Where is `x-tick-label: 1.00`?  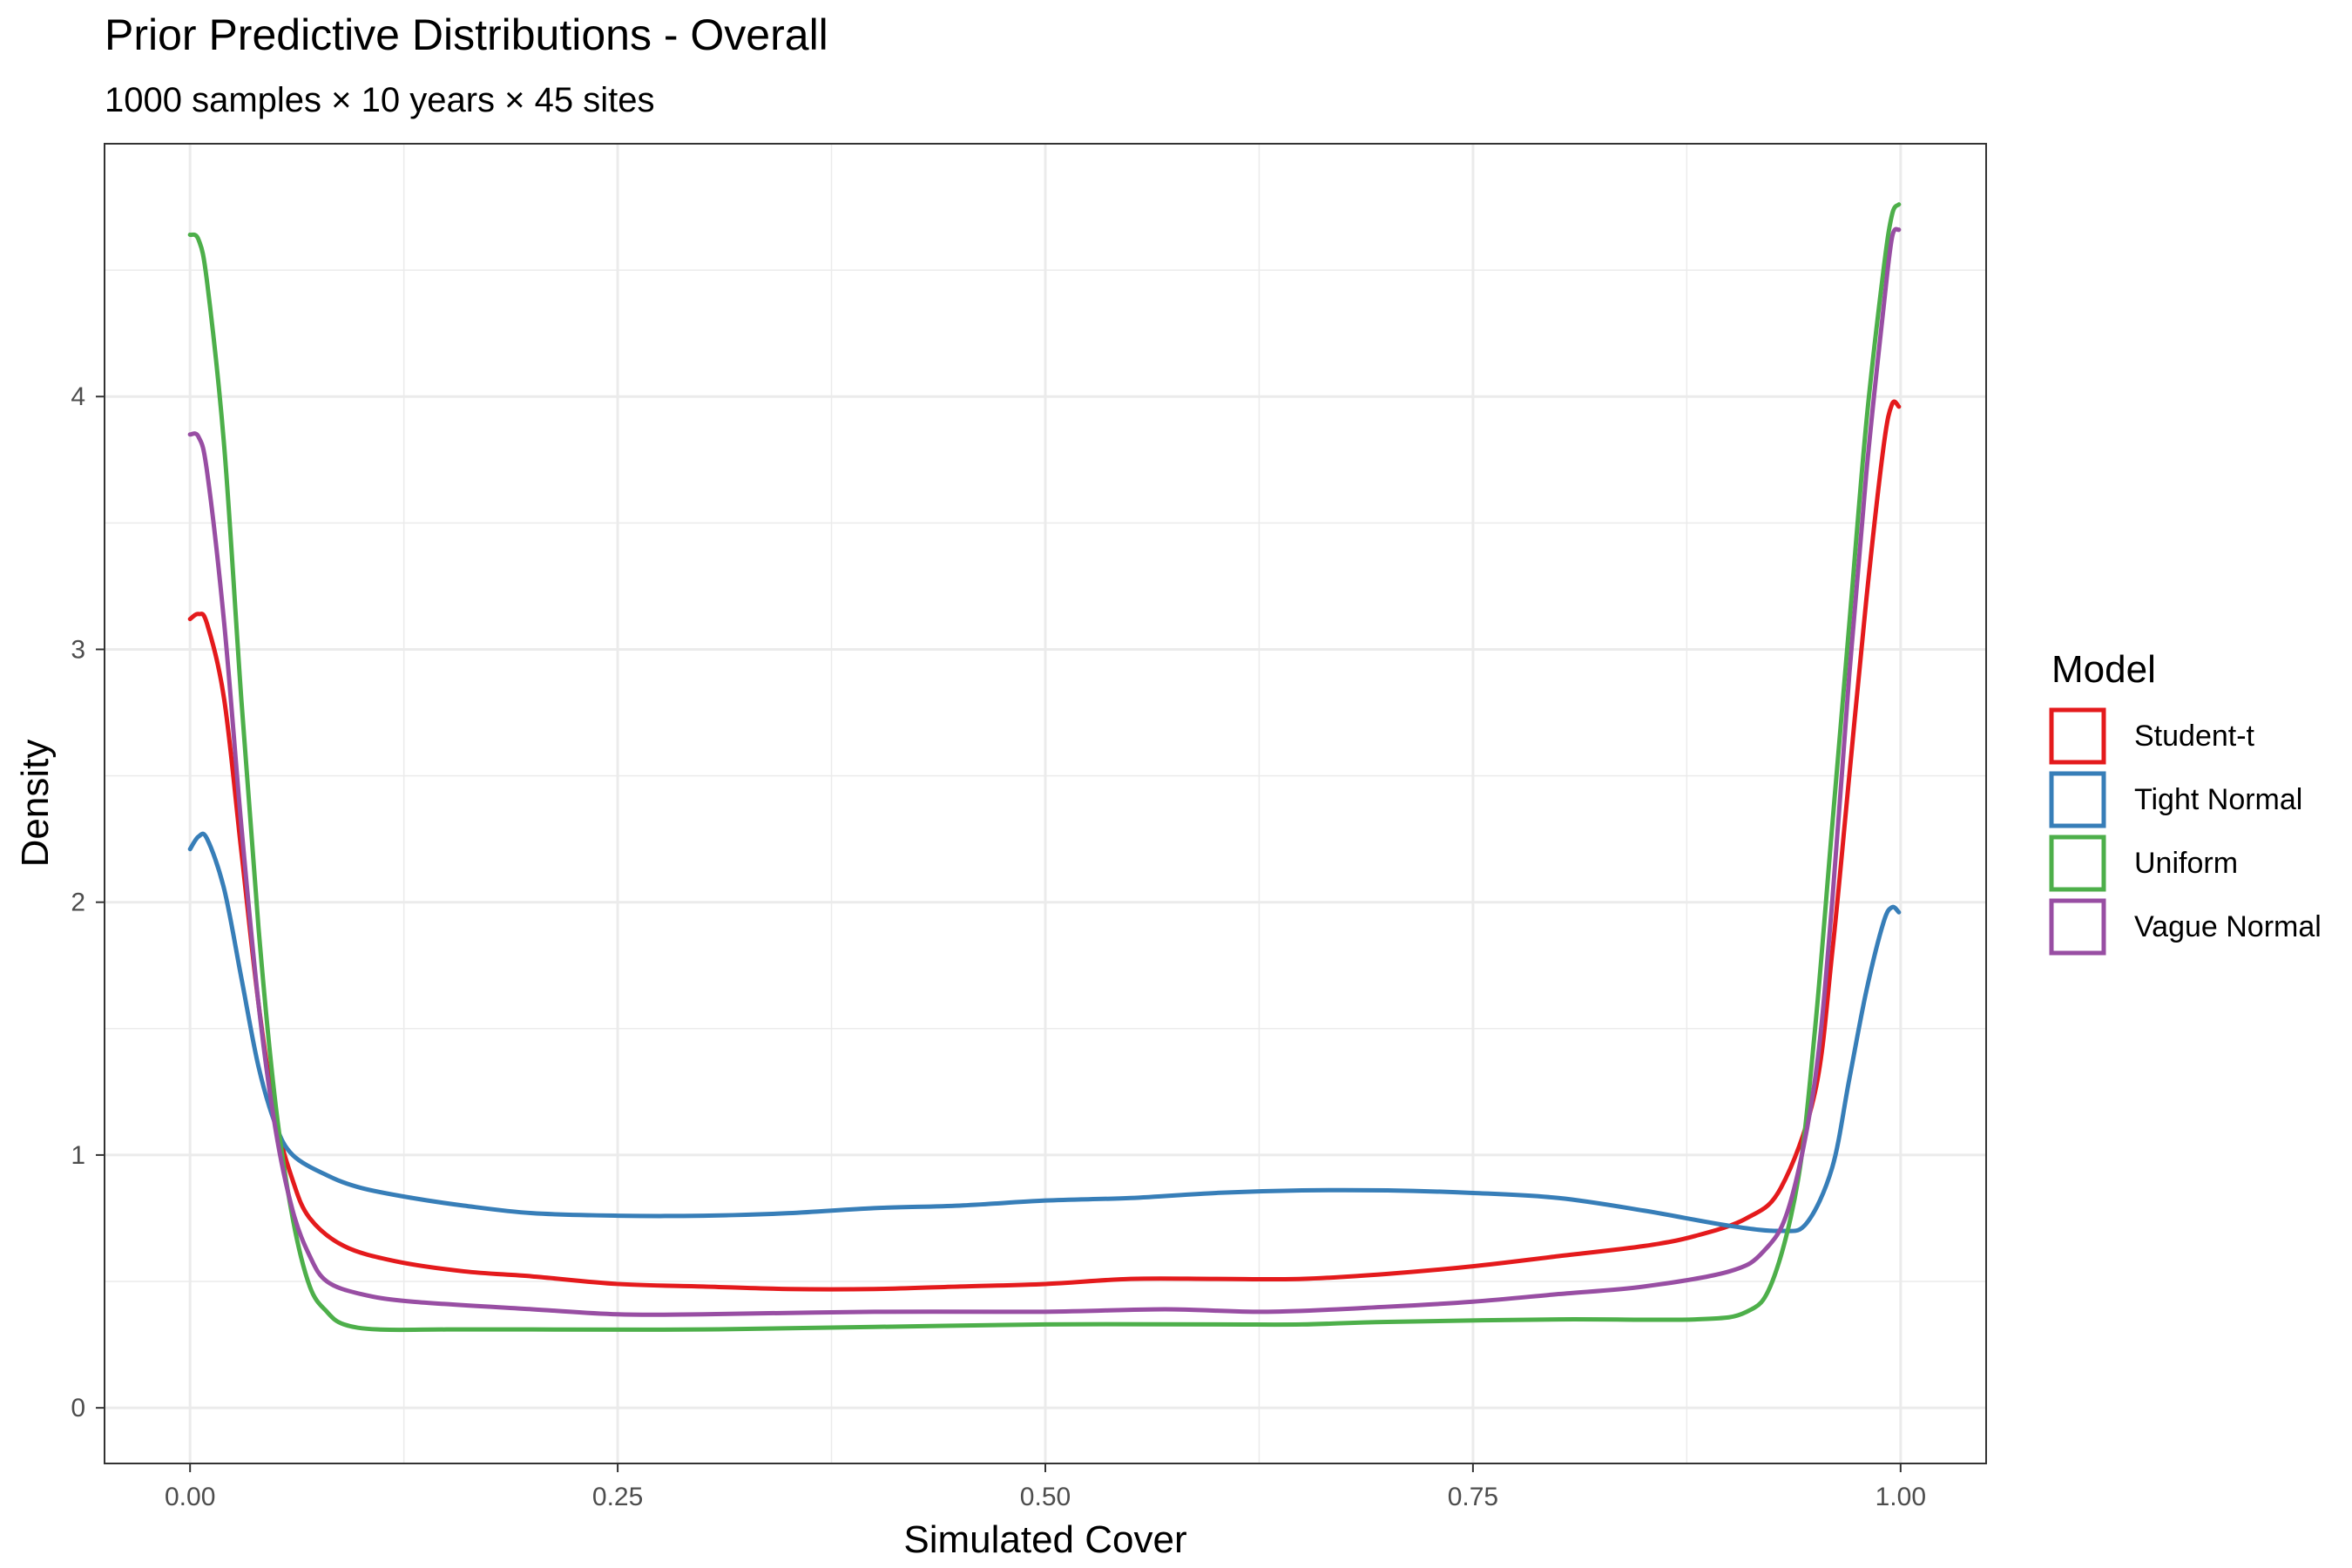
x-tick-label: 1.00 is located at coordinates (1901, 1497).